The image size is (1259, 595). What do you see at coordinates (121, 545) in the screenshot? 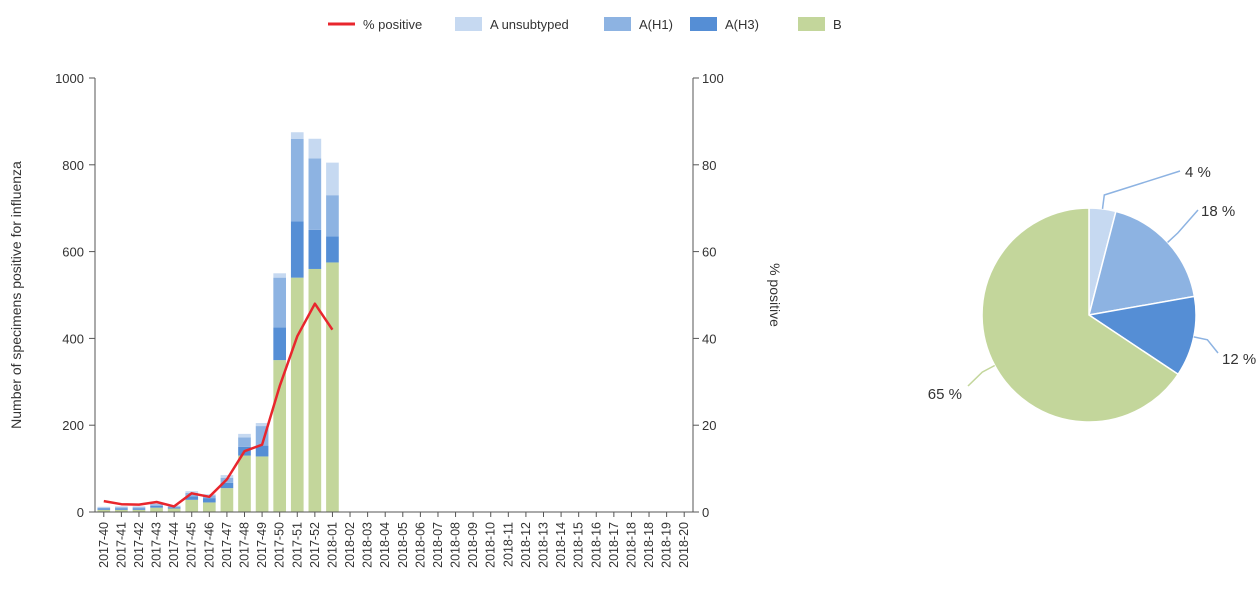
I see `x-tick-label: 2017-41` at bounding box center [121, 545].